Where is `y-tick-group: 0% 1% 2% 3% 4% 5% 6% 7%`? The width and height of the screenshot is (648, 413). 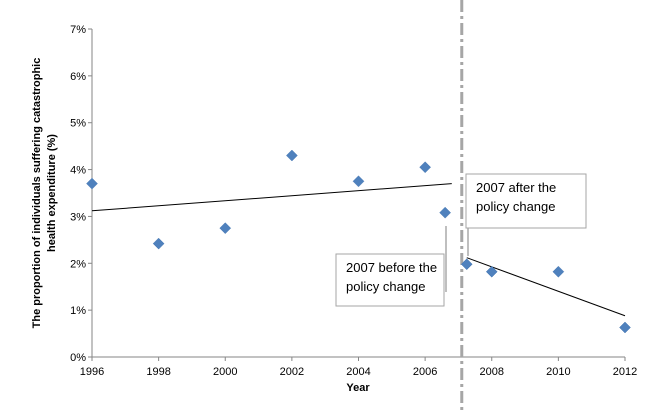 y-tick-group: 0% 1% 2% 3% 4% 5% 6% 7% is located at coordinates (81, 194).